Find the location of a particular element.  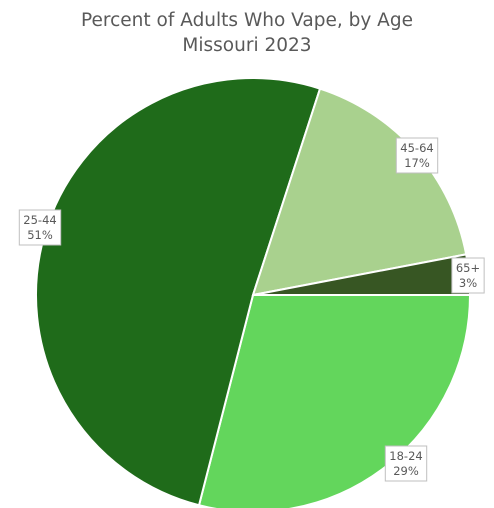

data-label-box-65-plus is located at coordinates (468, 275).